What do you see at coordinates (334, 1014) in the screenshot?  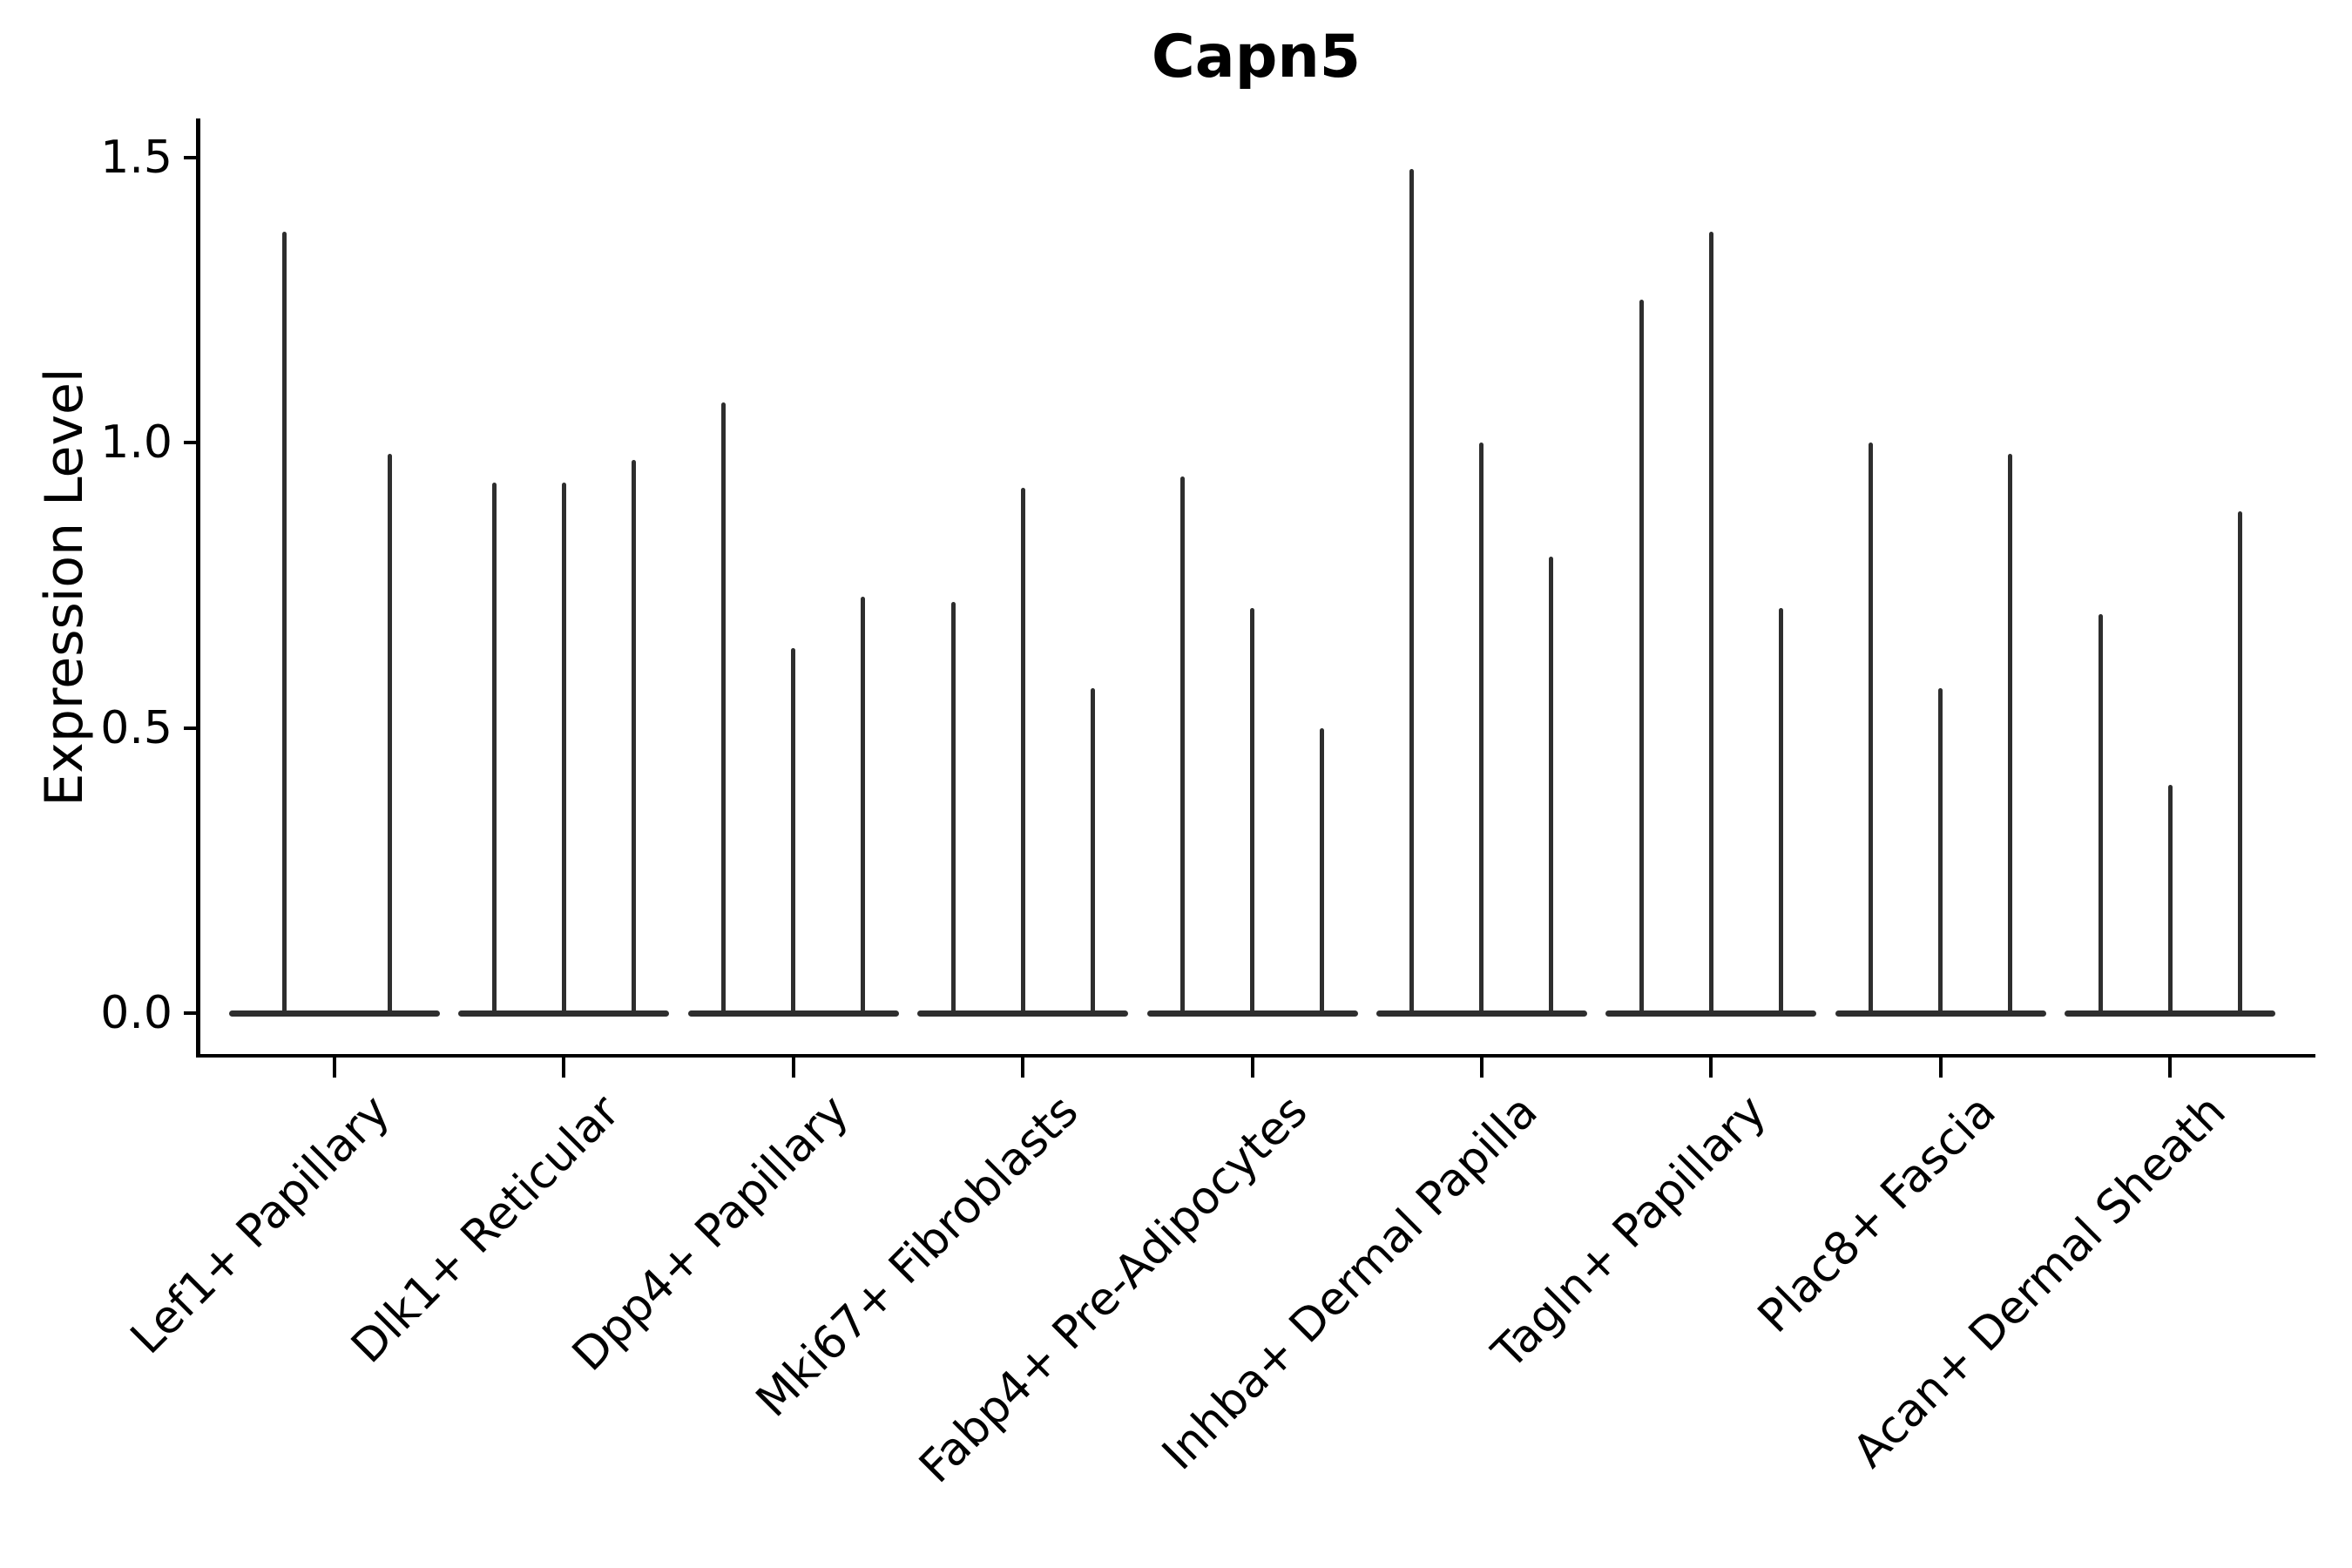 I see `violin-base` at bounding box center [334, 1014].